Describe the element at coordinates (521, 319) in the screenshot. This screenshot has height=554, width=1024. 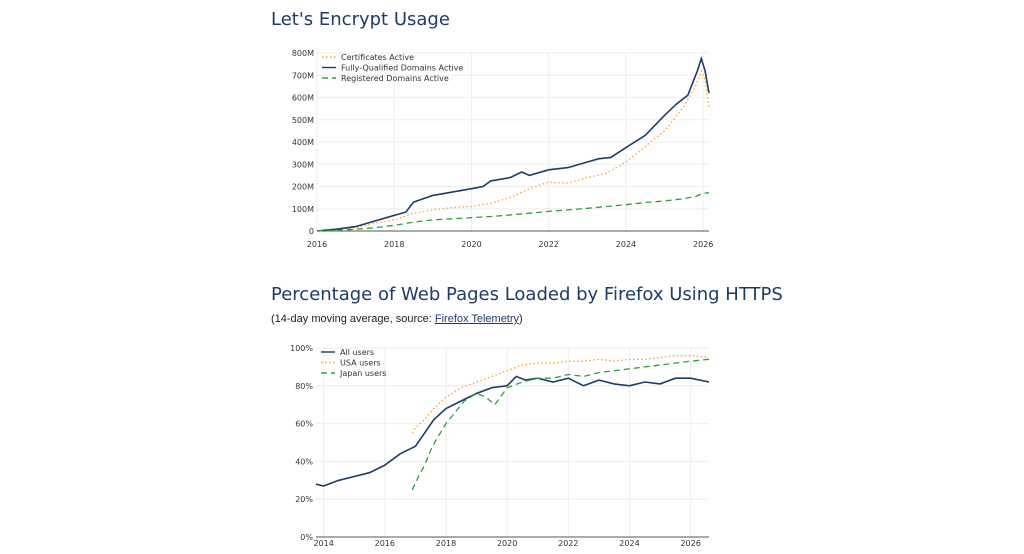
I see `subtitle-suffix: )` at that location.